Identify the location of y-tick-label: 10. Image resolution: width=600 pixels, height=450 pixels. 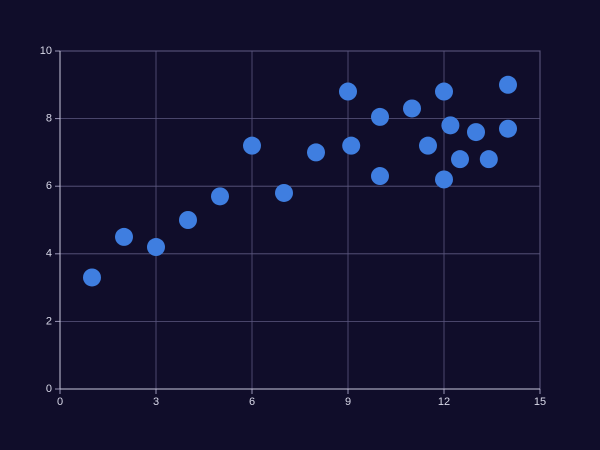
(46, 51).